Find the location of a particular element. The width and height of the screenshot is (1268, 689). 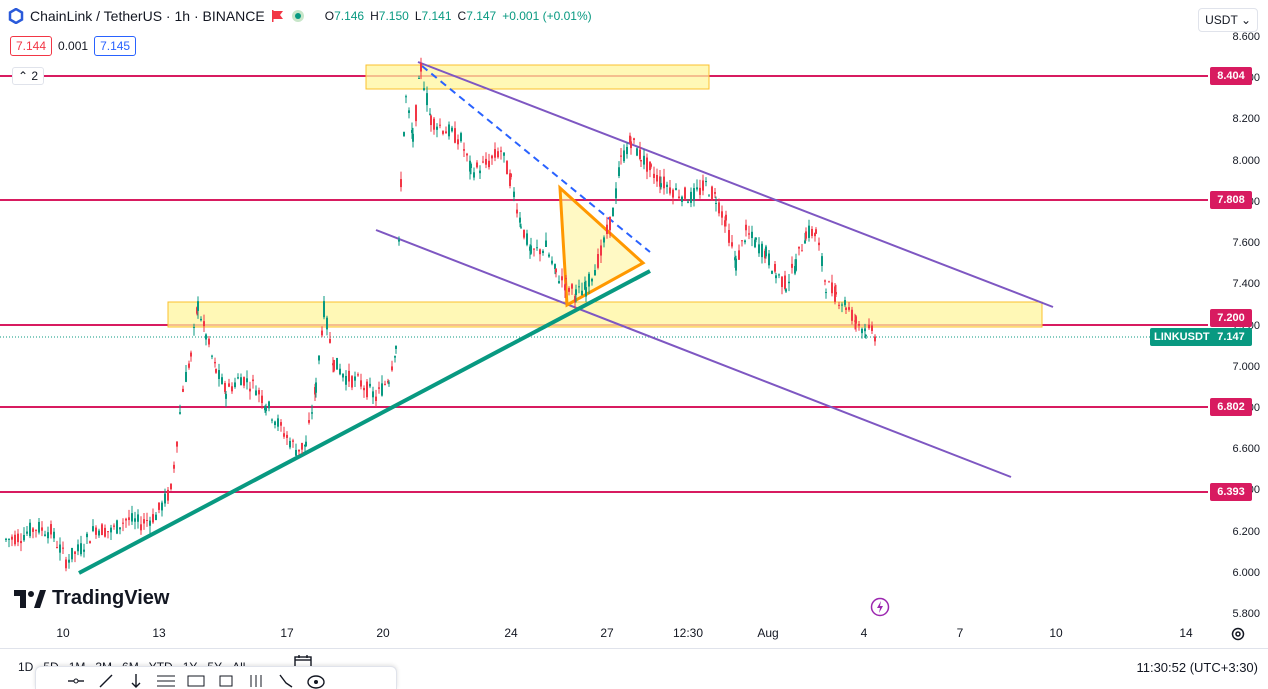

support-zone is located at coordinates (605, 314).